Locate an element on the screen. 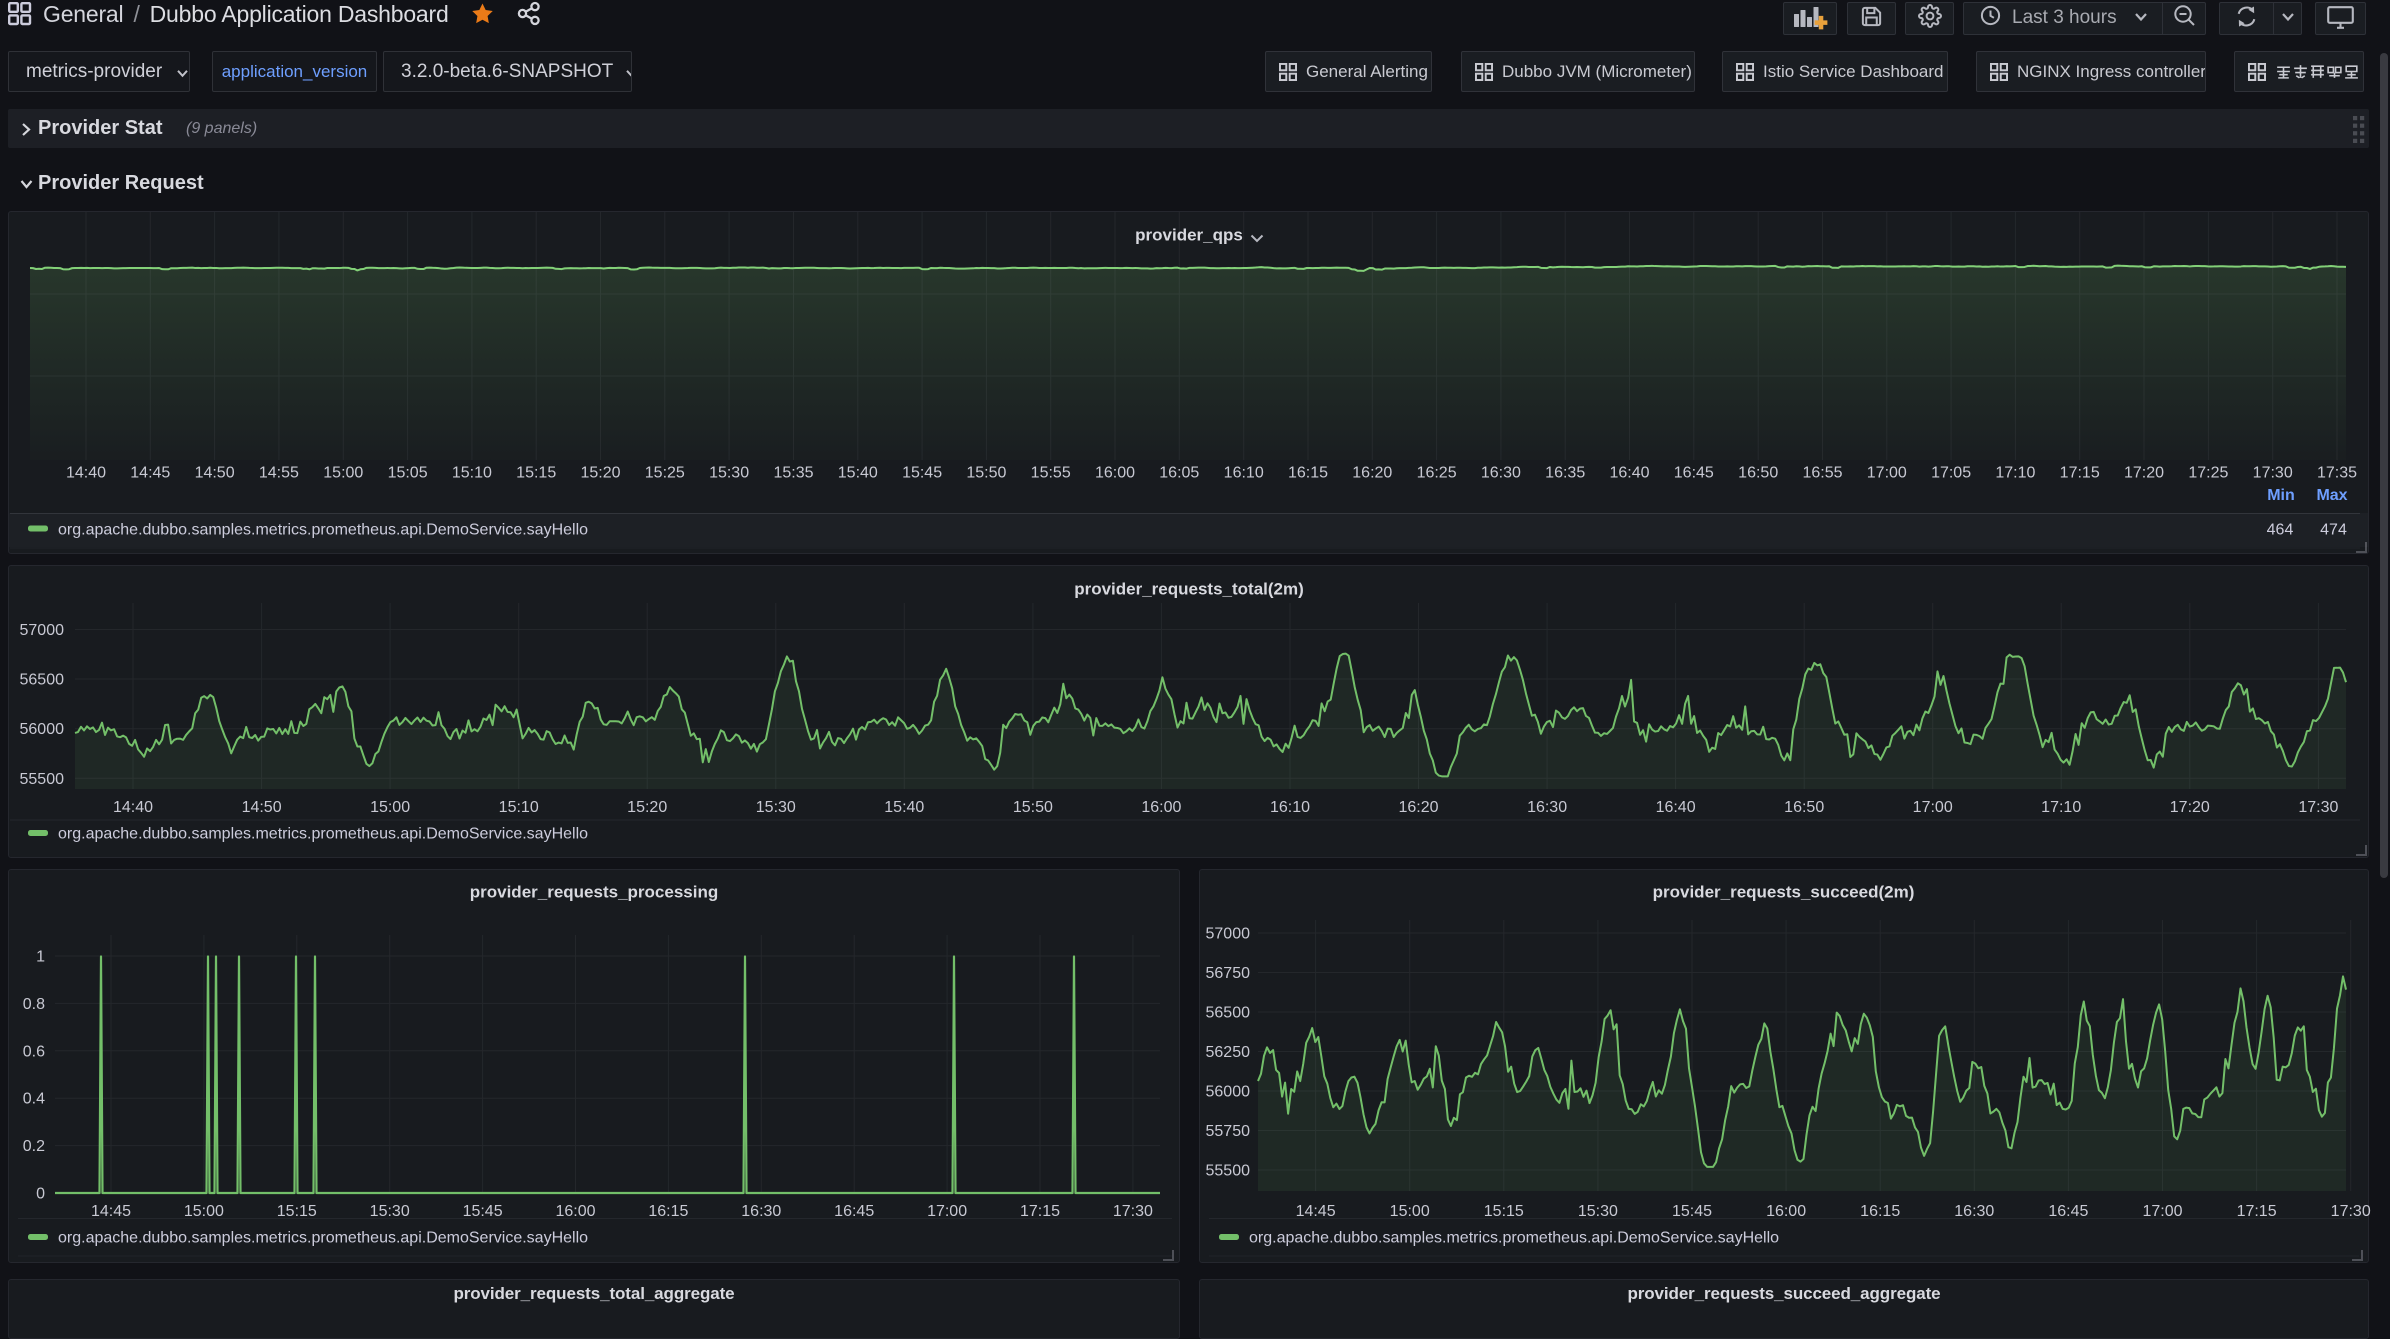 The image size is (2390, 1339). svg-text: provider_requests_total(2m) is located at coordinates (1189, 589).